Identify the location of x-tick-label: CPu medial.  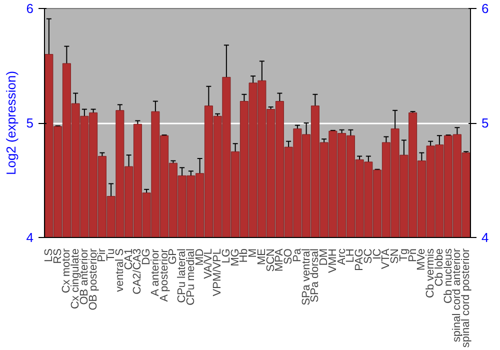
(190, 277).